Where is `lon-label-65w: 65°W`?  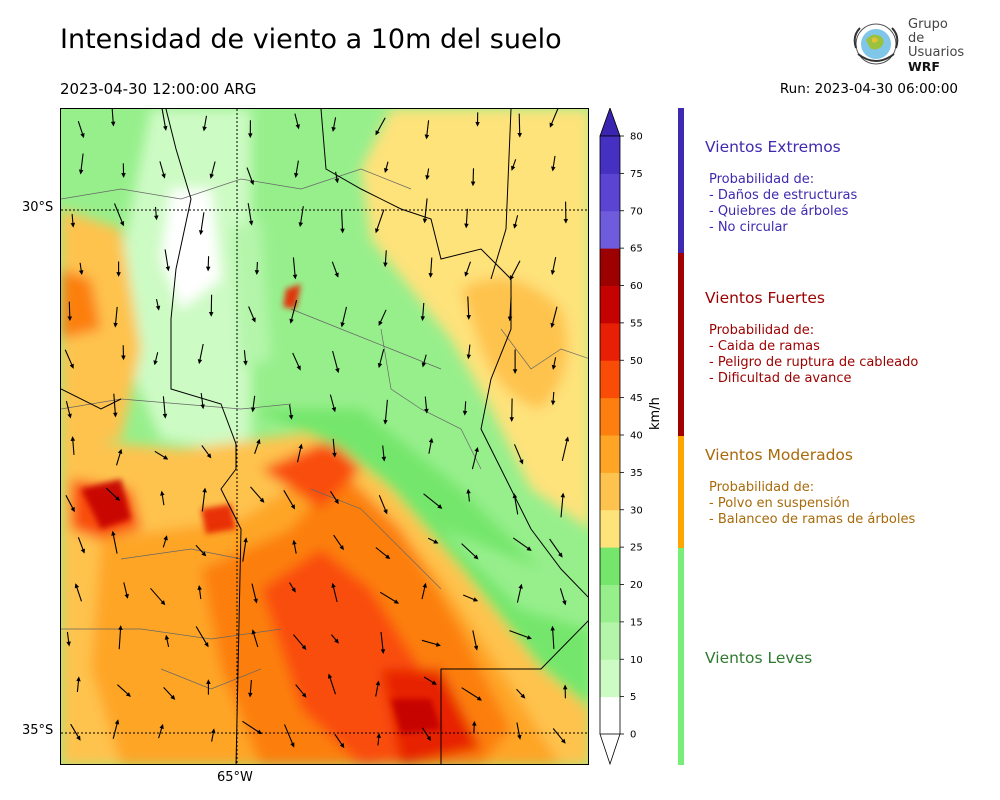
lon-label-65w: 65°W is located at coordinates (235, 777).